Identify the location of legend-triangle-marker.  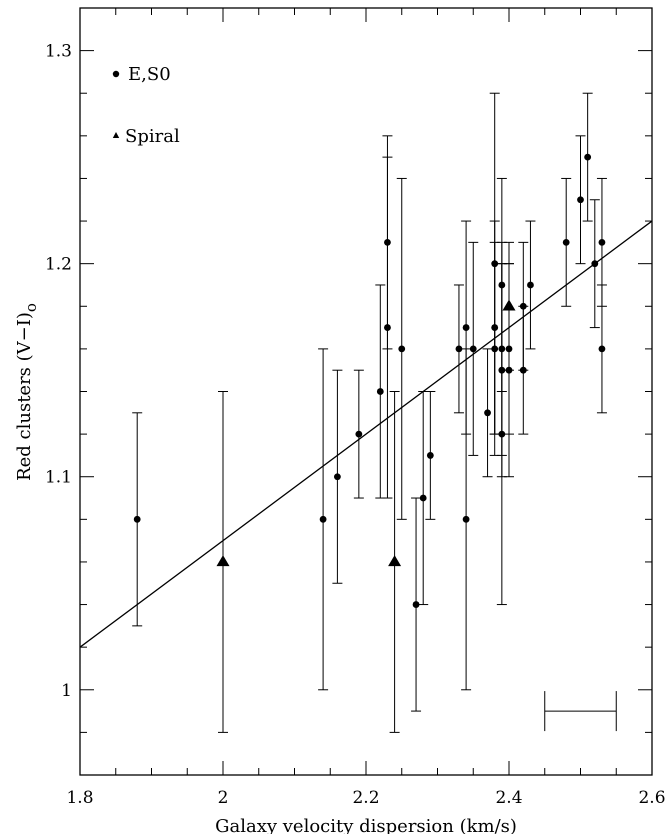
(116, 135).